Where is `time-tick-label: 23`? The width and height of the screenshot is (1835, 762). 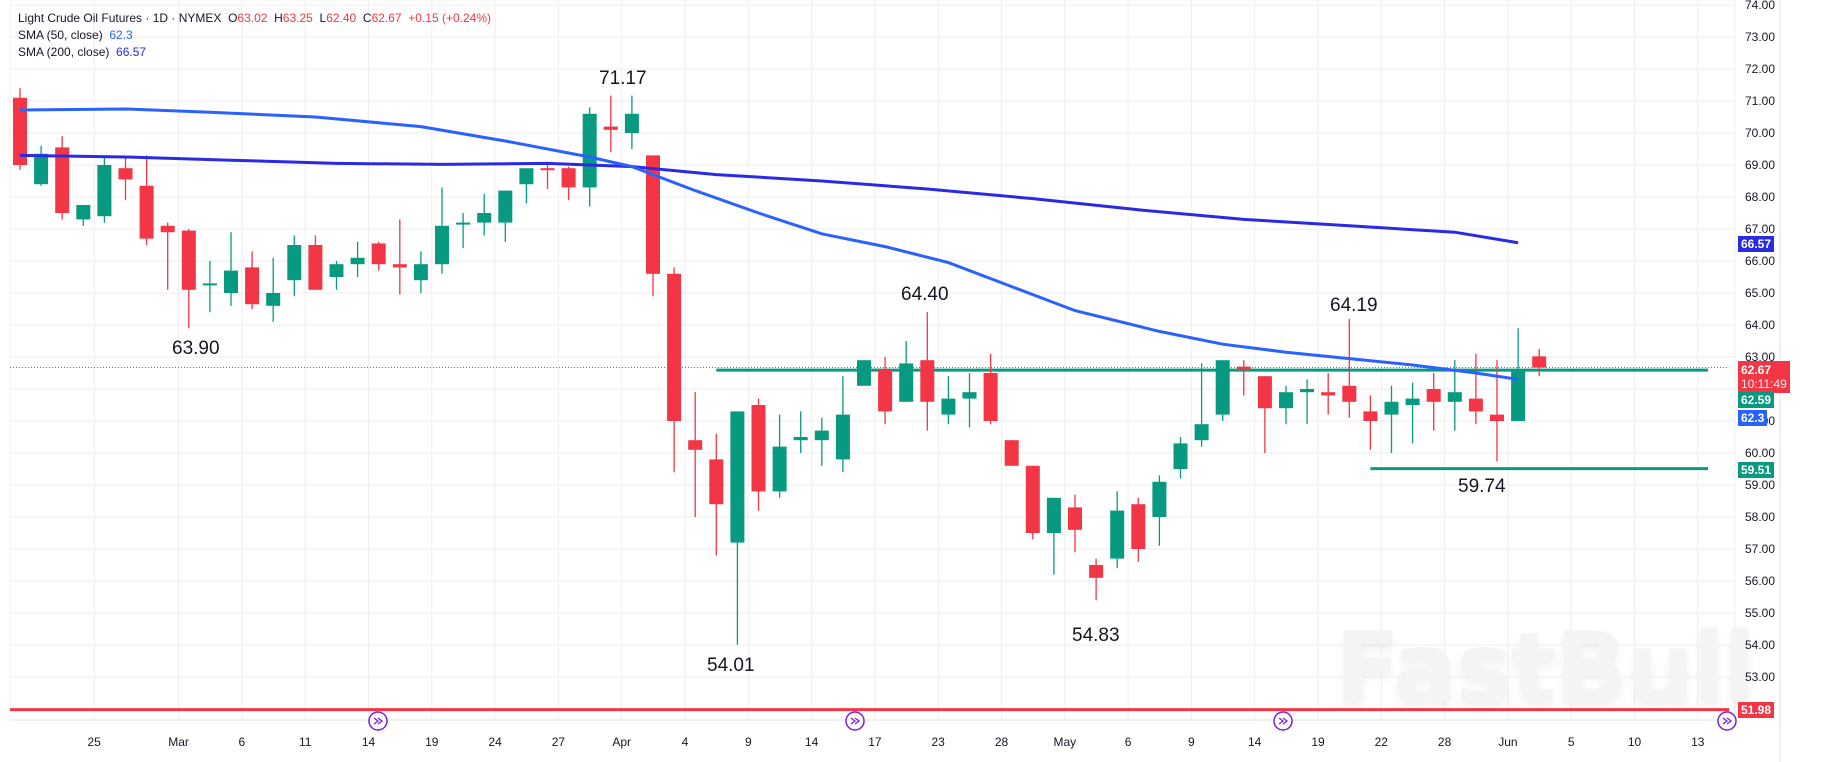 time-tick-label: 23 is located at coordinates (938, 742).